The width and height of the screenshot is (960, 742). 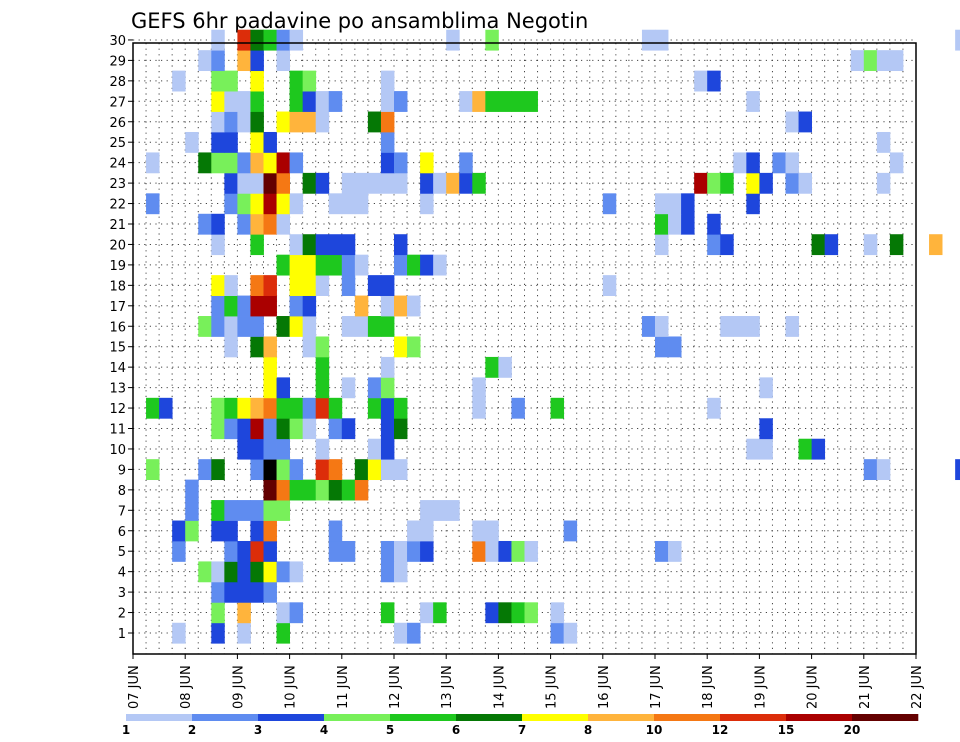 What do you see at coordinates (117, 143) in the screenshot?
I see `y-tick-label: 25` at bounding box center [117, 143].